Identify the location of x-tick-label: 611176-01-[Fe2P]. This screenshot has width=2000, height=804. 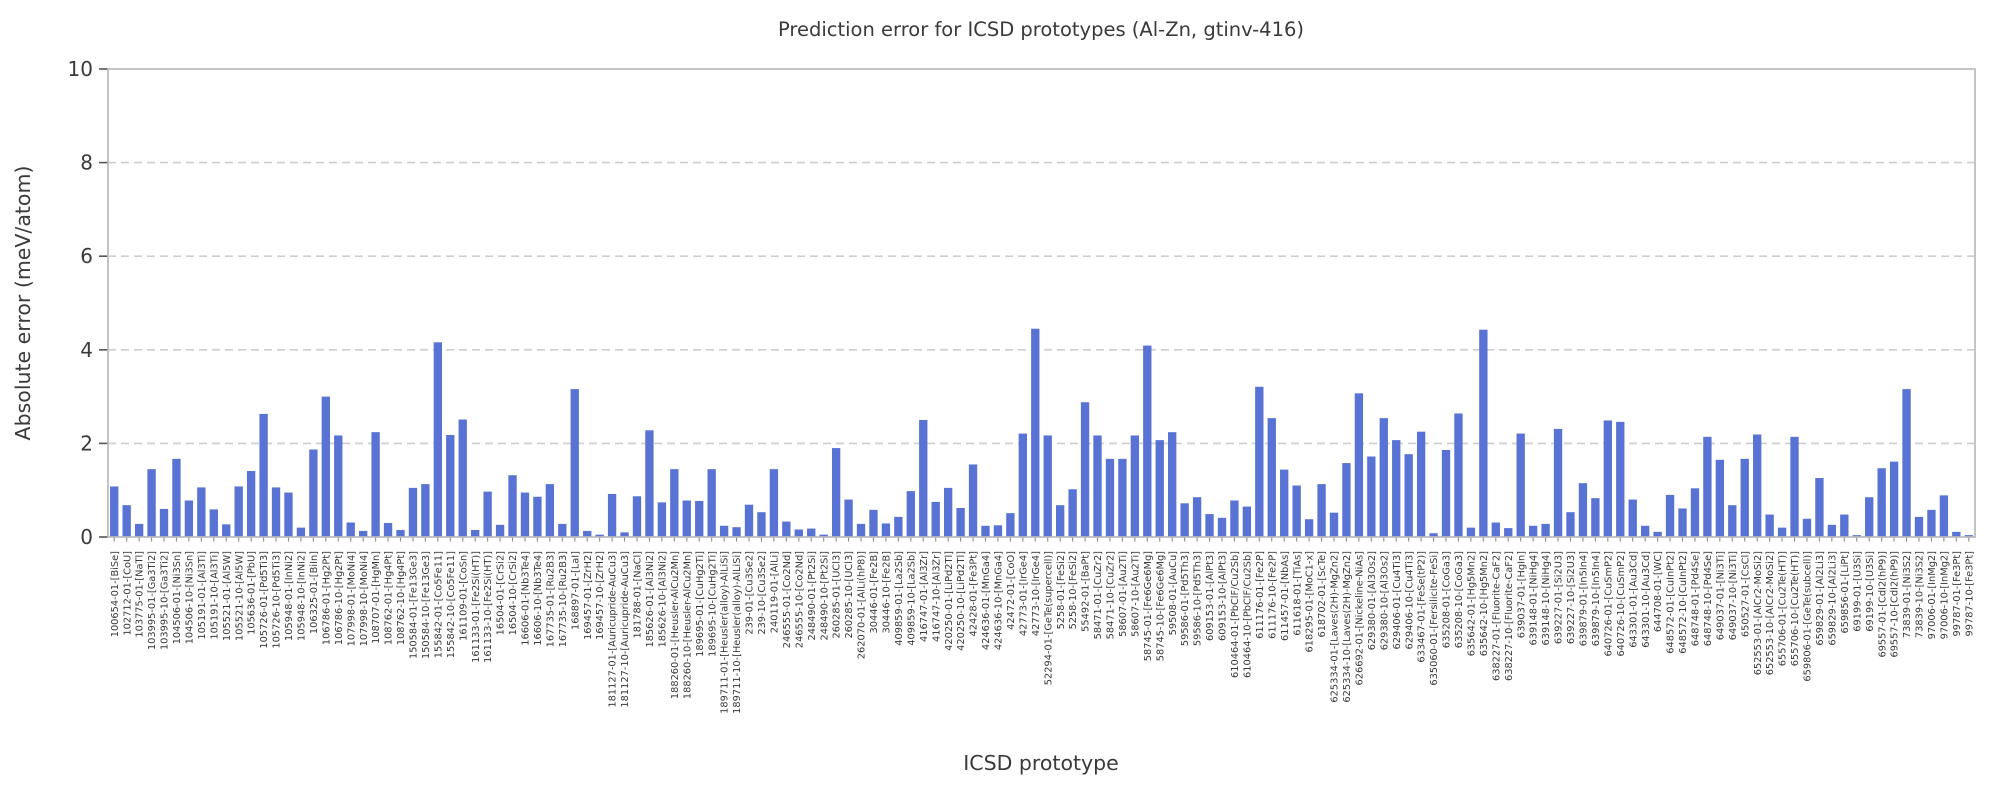
(1260, 595).